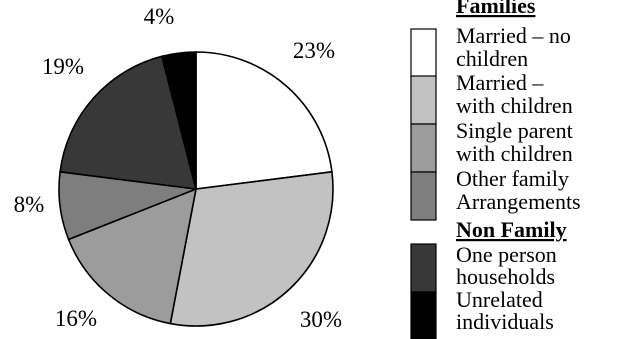 The height and width of the screenshot is (339, 637). Describe the element at coordinates (63, 66) in the screenshot. I see `slice-percent-label: 19%` at that location.